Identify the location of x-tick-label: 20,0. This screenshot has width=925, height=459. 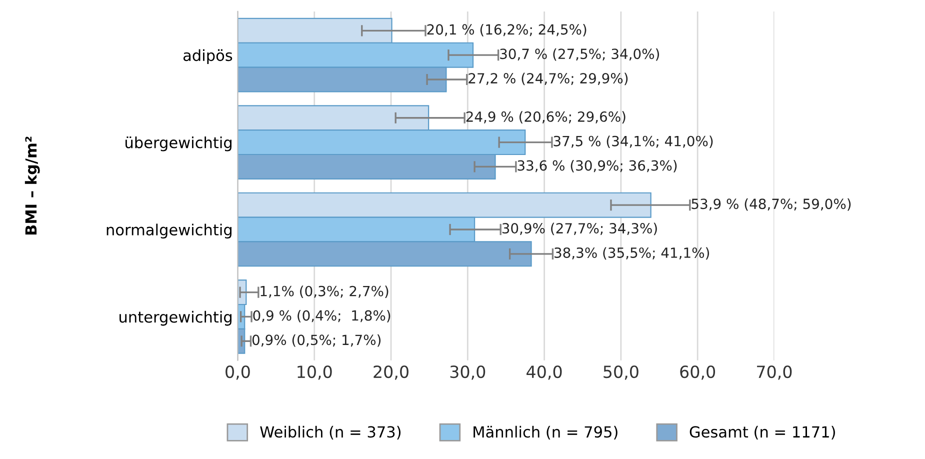
(391, 372).